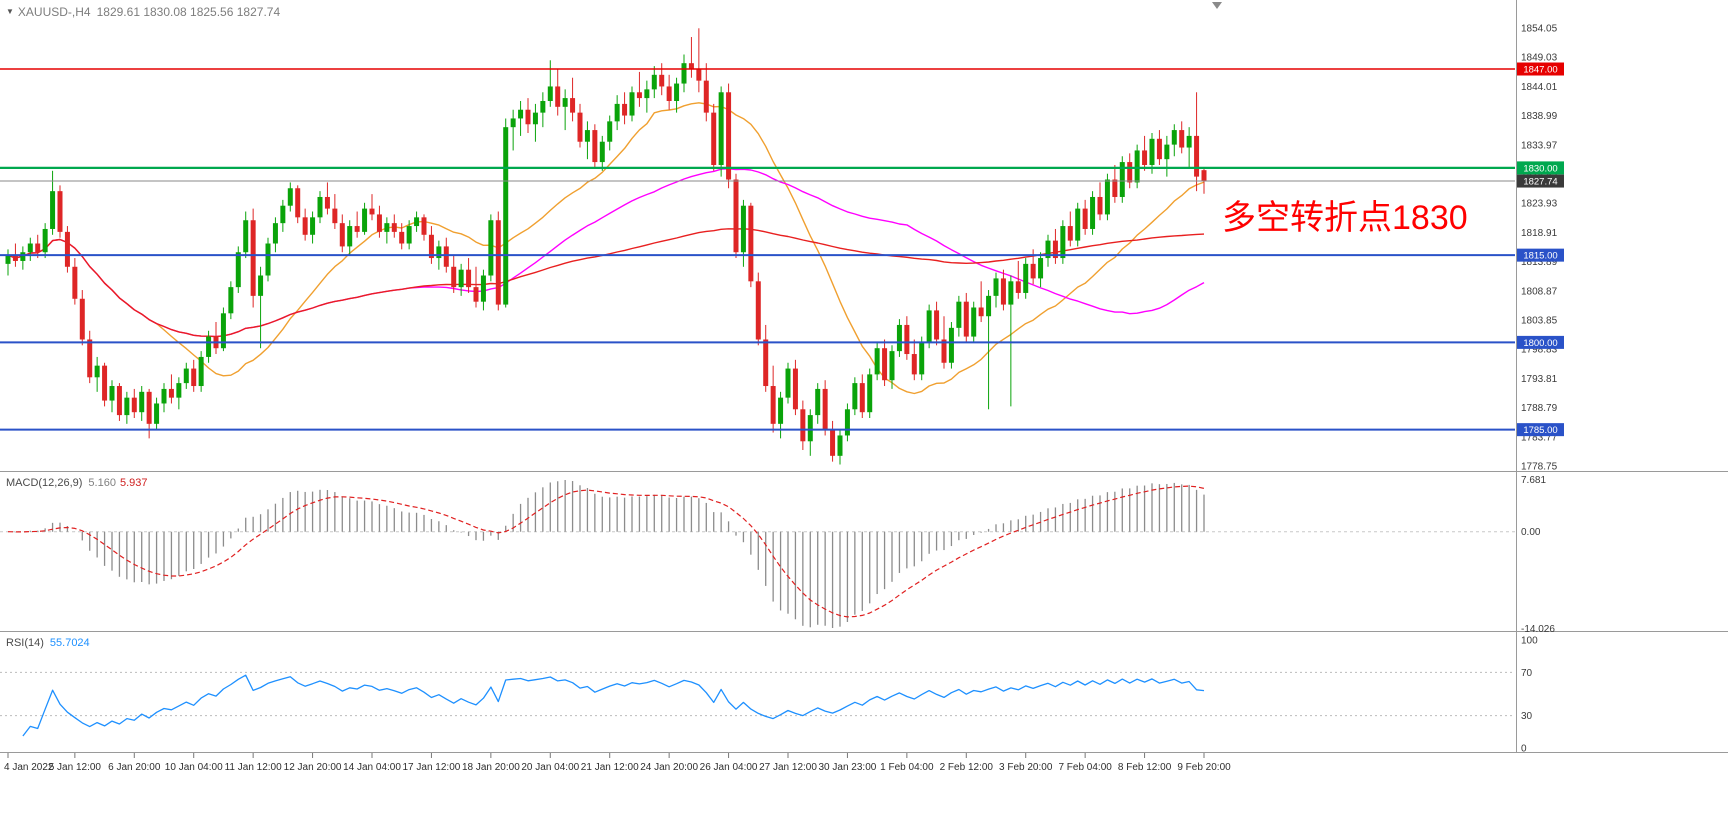 The width and height of the screenshot is (1728, 839). I want to click on time-scale-label: 7 Feb 04:00, so click(1085, 767).